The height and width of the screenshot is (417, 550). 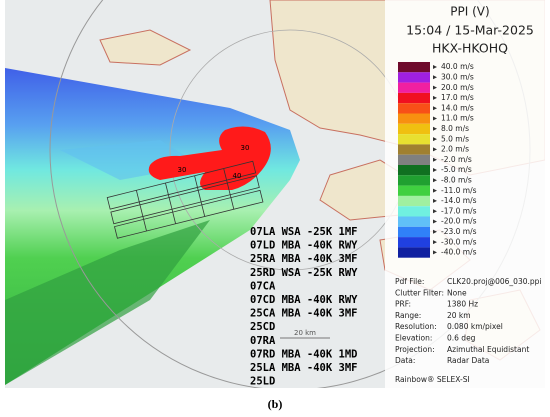 What do you see at coordinates (263, 341) in the screenshot?
I see `runway-note: 07RA` at bounding box center [263, 341].